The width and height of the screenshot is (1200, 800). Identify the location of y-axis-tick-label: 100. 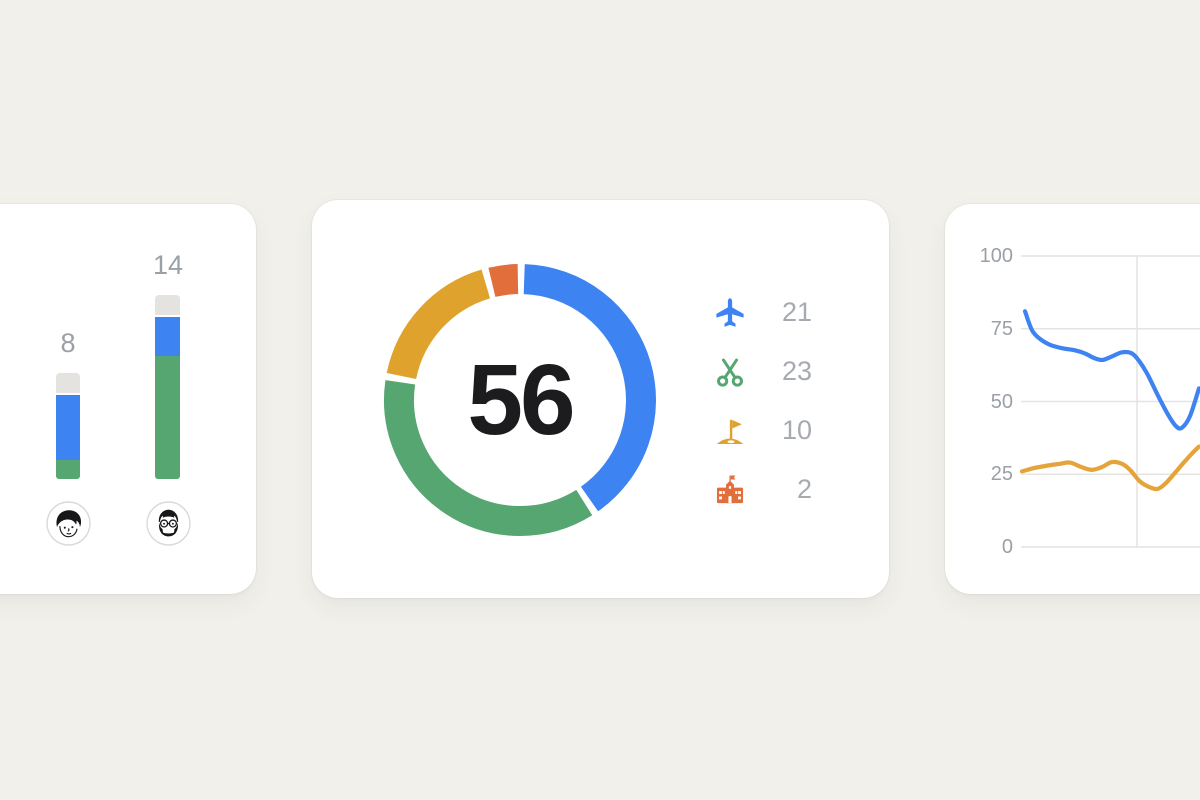
(996, 256).